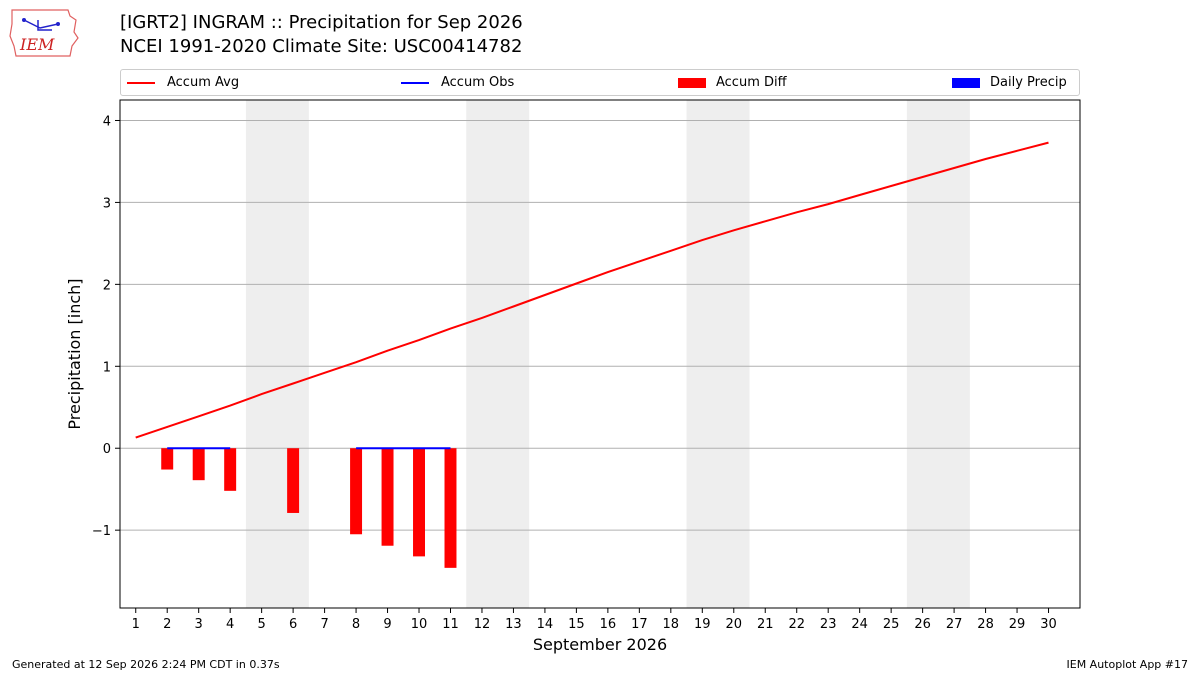 This screenshot has height=675, width=1200. I want to click on legend-item-daily-precip: Daily Precip, so click(1009, 82).